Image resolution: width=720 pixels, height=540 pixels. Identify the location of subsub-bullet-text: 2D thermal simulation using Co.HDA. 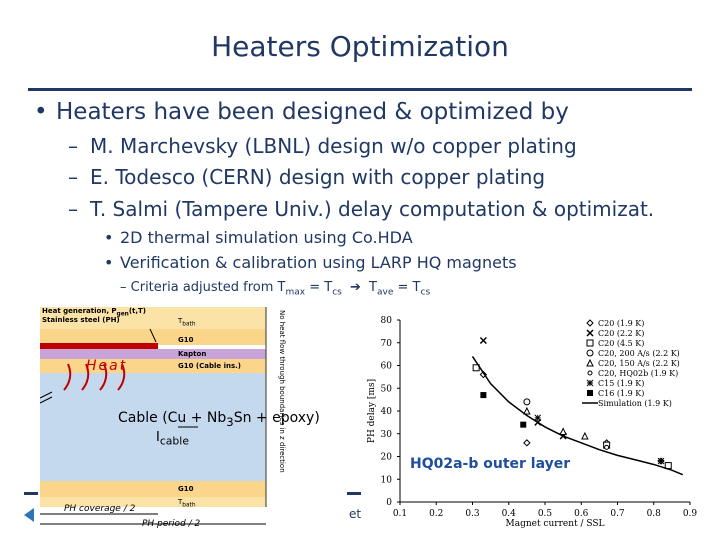
(266, 237).